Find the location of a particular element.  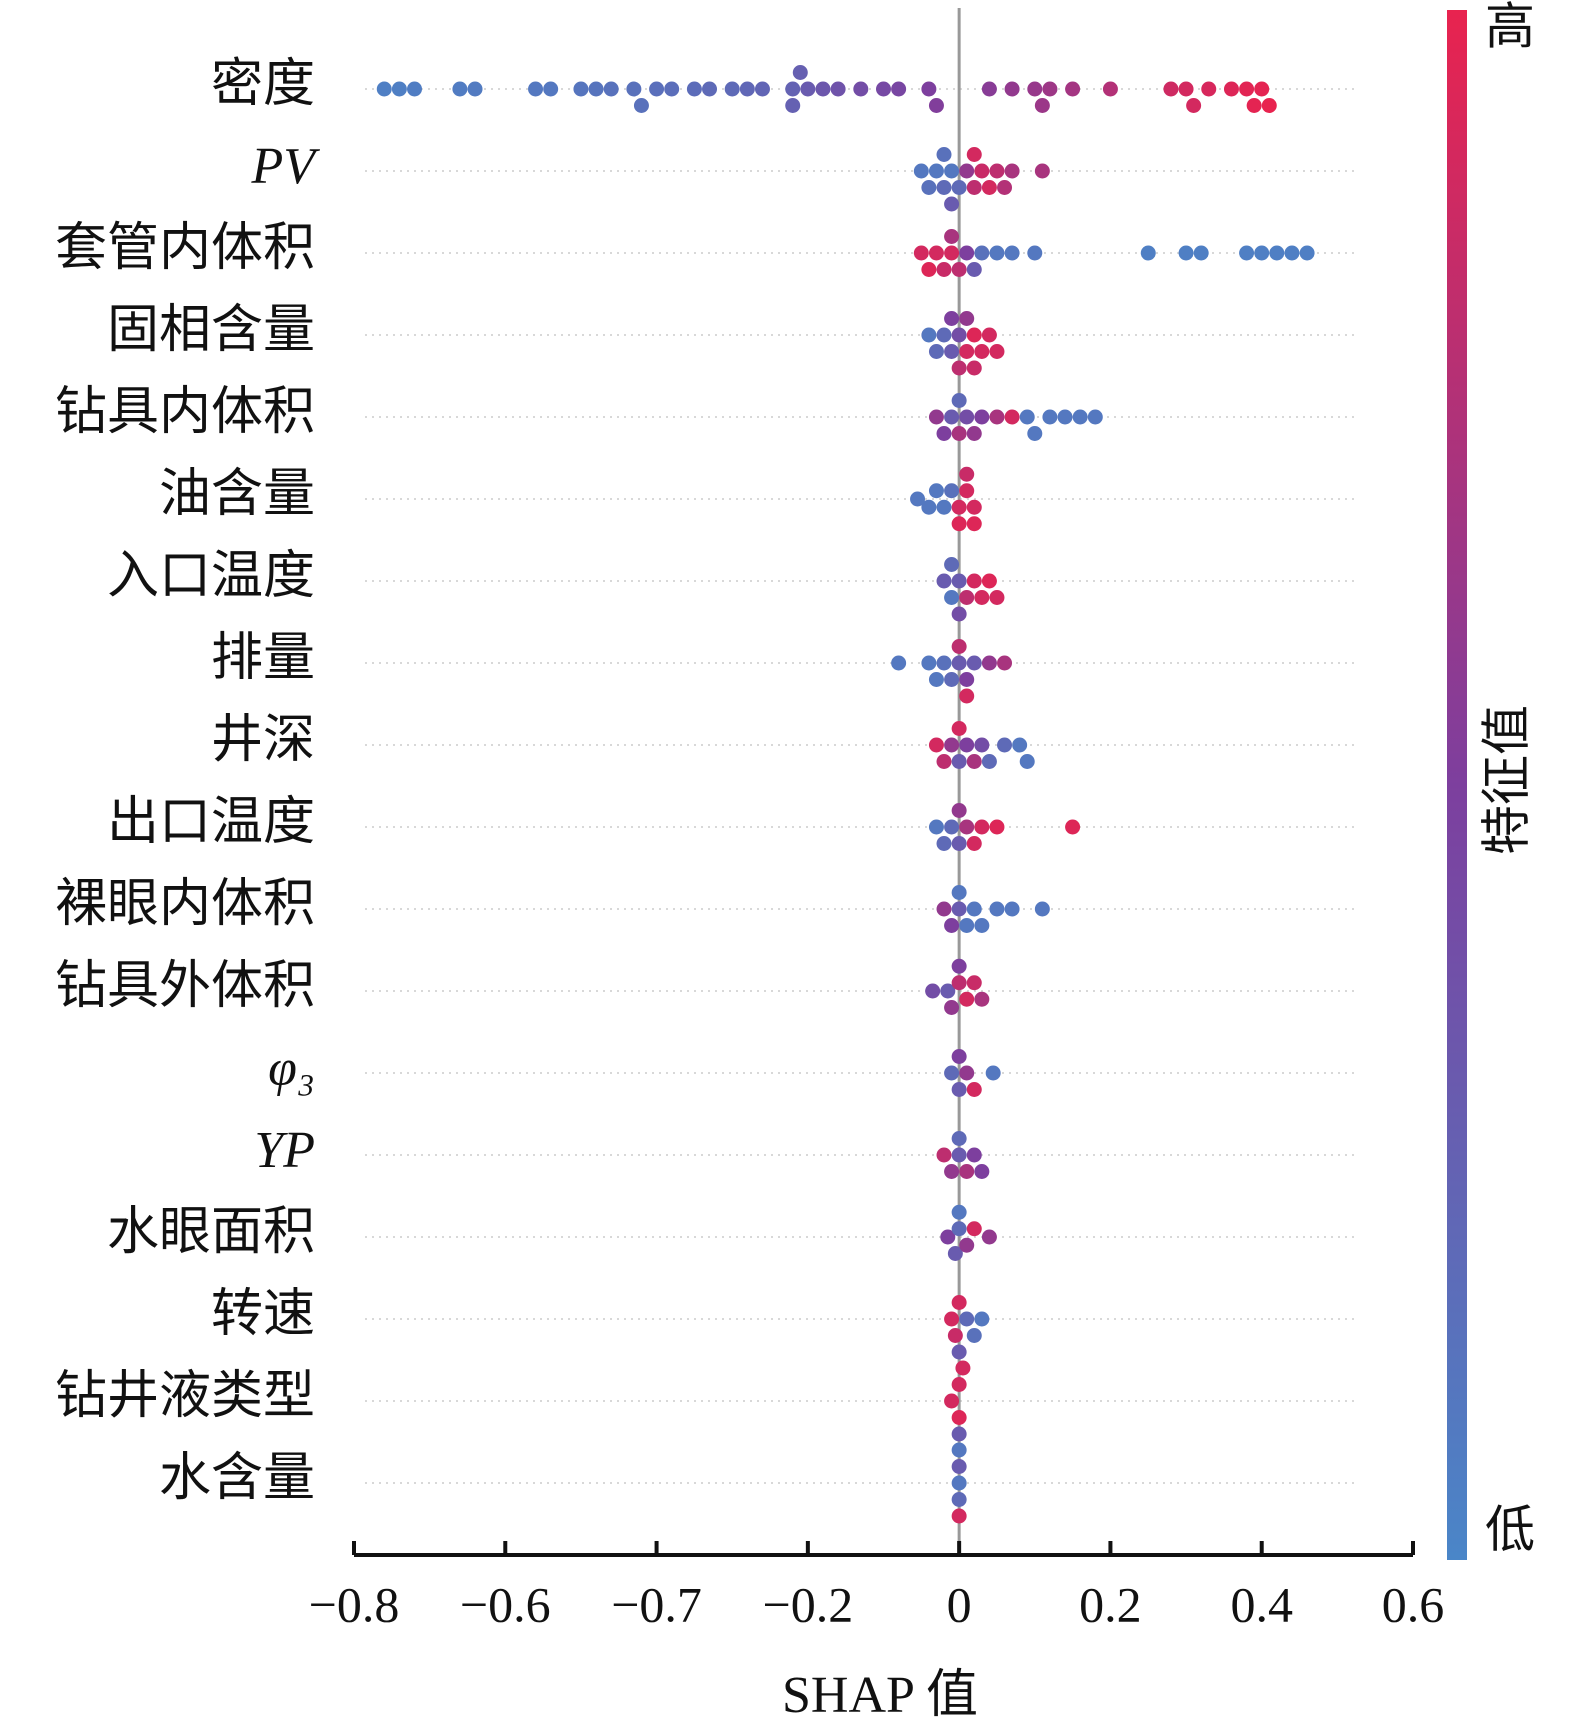

feature-label: YP is located at coordinates (284, 1150).